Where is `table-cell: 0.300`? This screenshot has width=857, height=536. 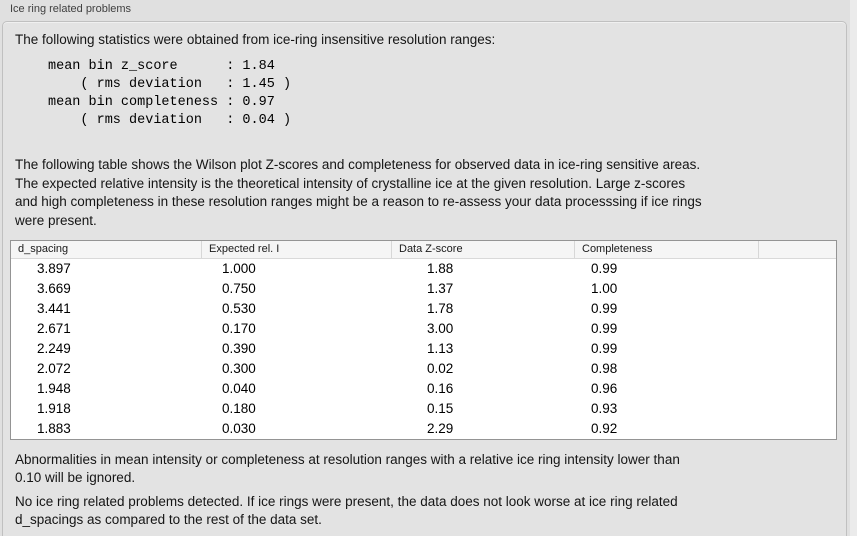 table-cell: 0.300 is located at coordinates (239, 368).